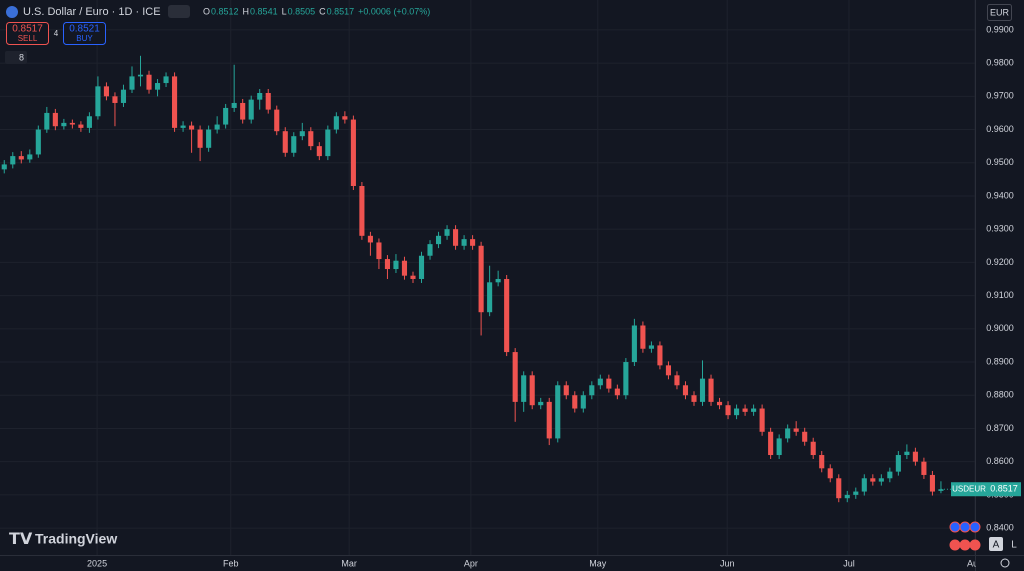 The image size is (1024, 571). Describe the element at coordinates (996, 544) in the screenshot. I see `auto-scale-button` at that location.